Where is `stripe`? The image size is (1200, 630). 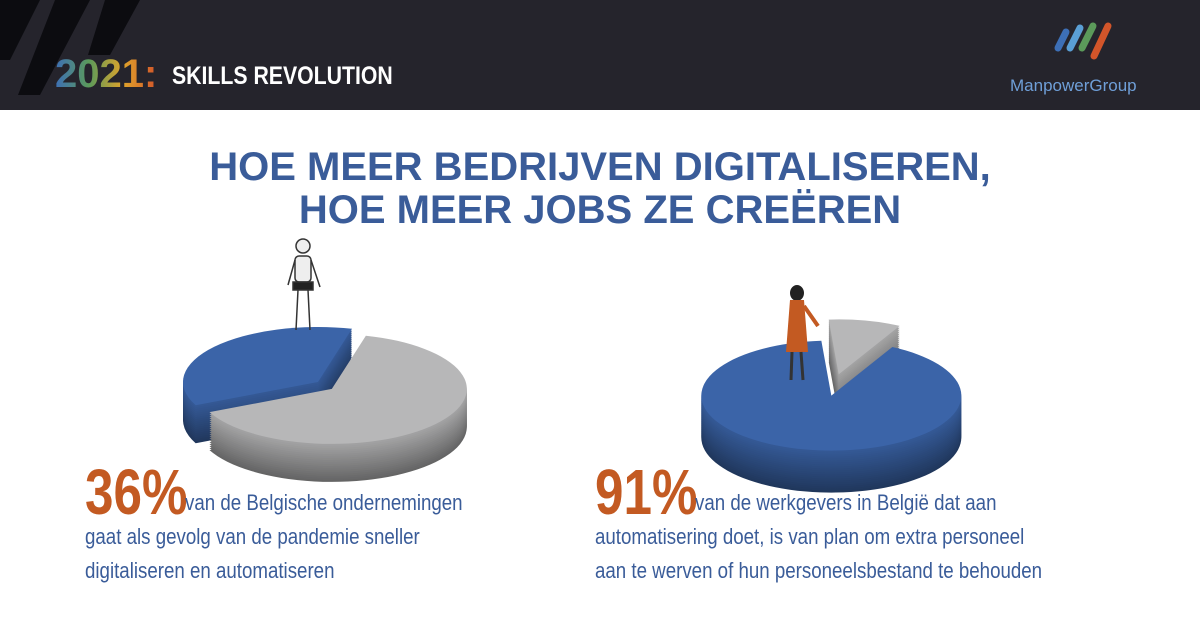
stripe is located at coordinates (70, 47).